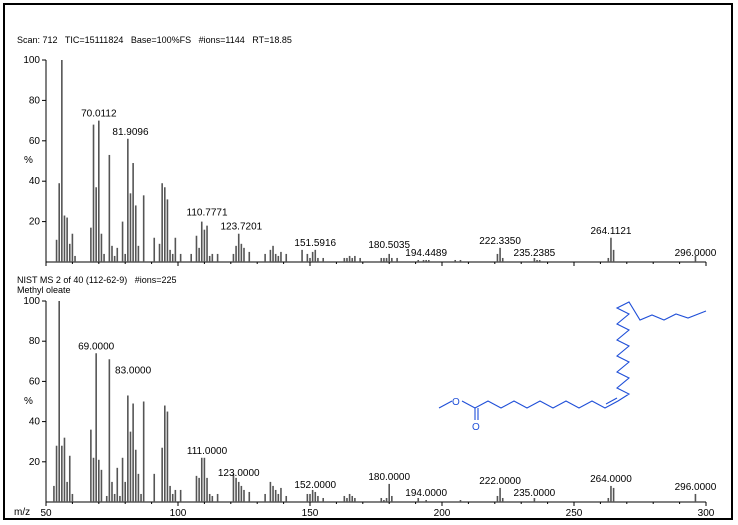 Image resolution: width=738 pixels, height=525 pixels. What do you see at coordinates (426, 493) in the screenshot?
I see `lower-peak-label: 194.0000` at bounding box center [426, 493].